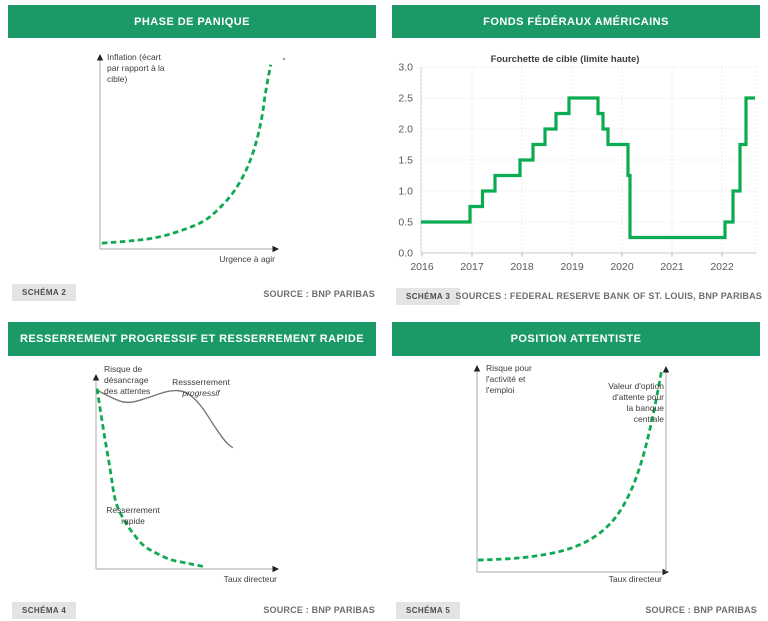  What do you see at coordinates (405, 68) in the screenshot?
I see `svg-text: 3.0` at bounding box center [405, 68].